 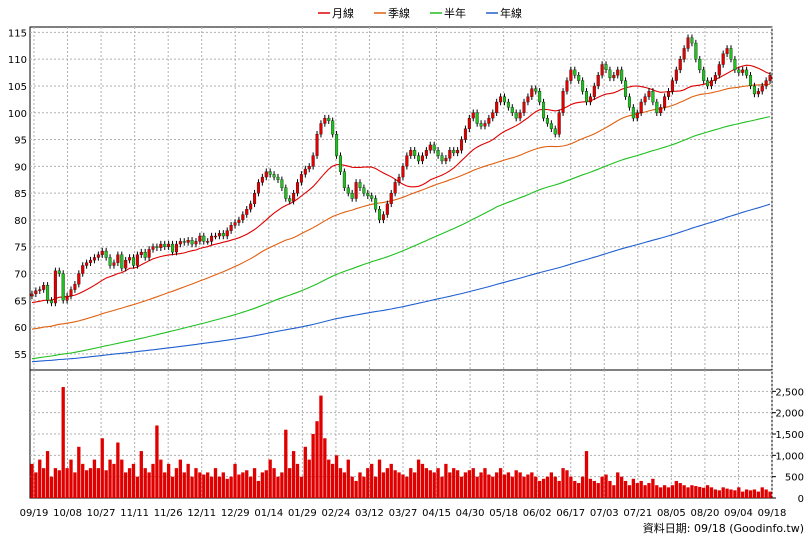 I want to click on price-tick-label: 80, so click(x=20, y=221).